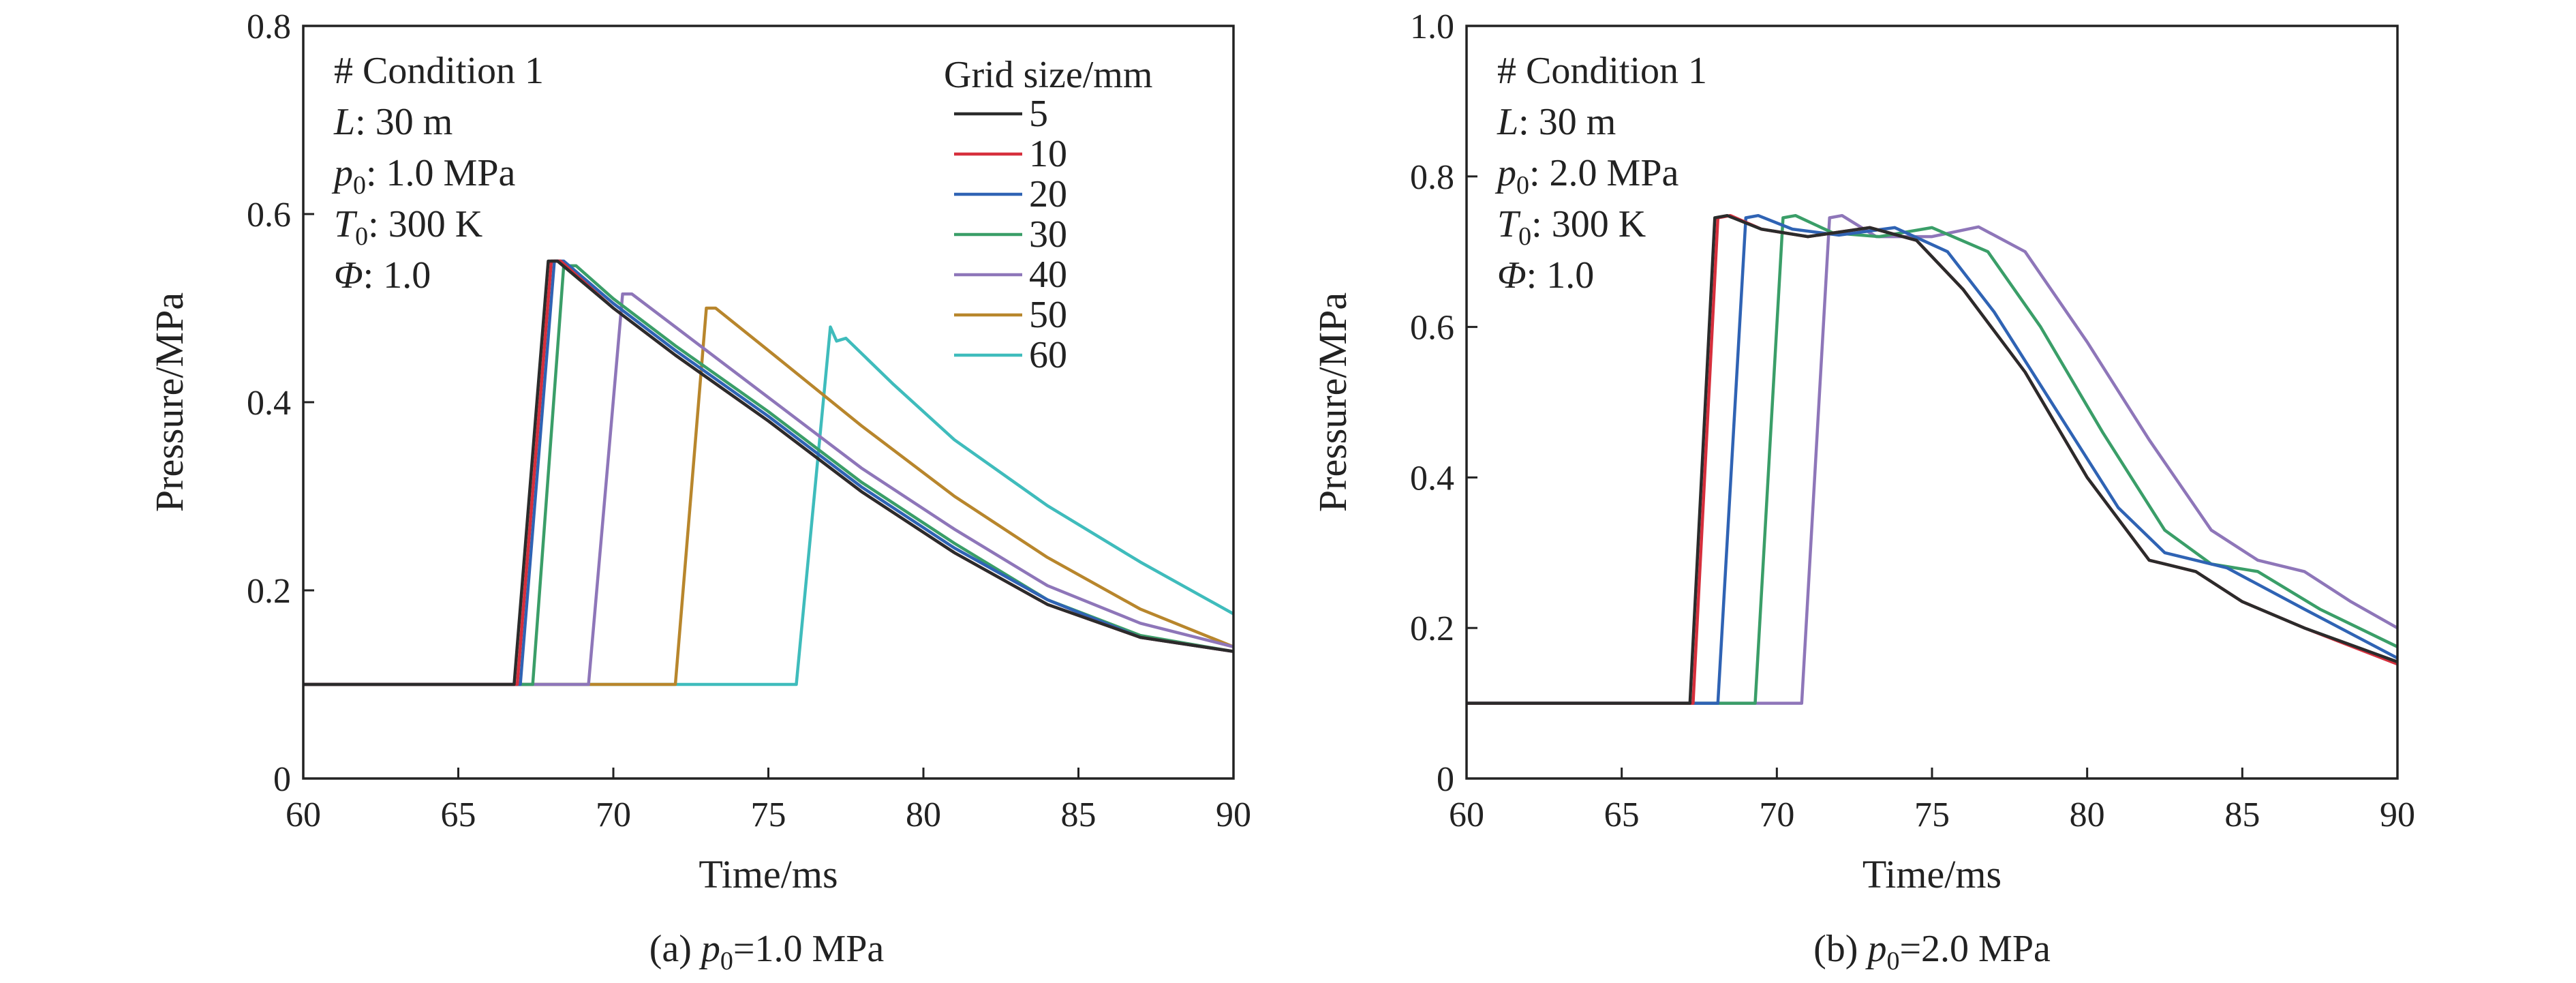 Image resolution: width=2576 pixels, height=983 pixels. Describe the element at coordinates (1048, 315) in the screenshot. I see `legend-label-50: 50` at that location.